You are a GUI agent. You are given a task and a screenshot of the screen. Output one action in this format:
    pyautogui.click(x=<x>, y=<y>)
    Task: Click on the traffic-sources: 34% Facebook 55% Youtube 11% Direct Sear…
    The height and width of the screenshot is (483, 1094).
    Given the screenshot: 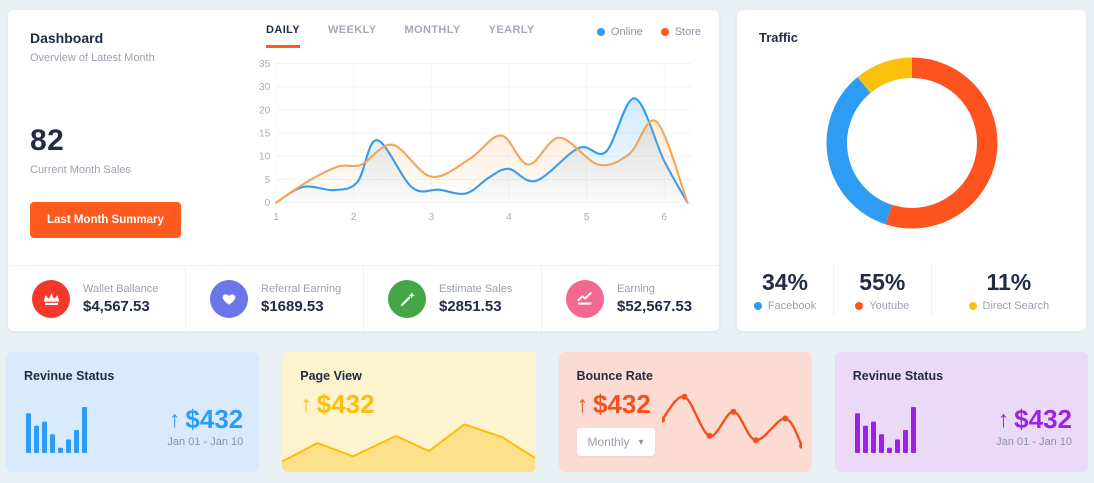 What is the action you would take?
    pyautogui.click(x=911, y=290)
    